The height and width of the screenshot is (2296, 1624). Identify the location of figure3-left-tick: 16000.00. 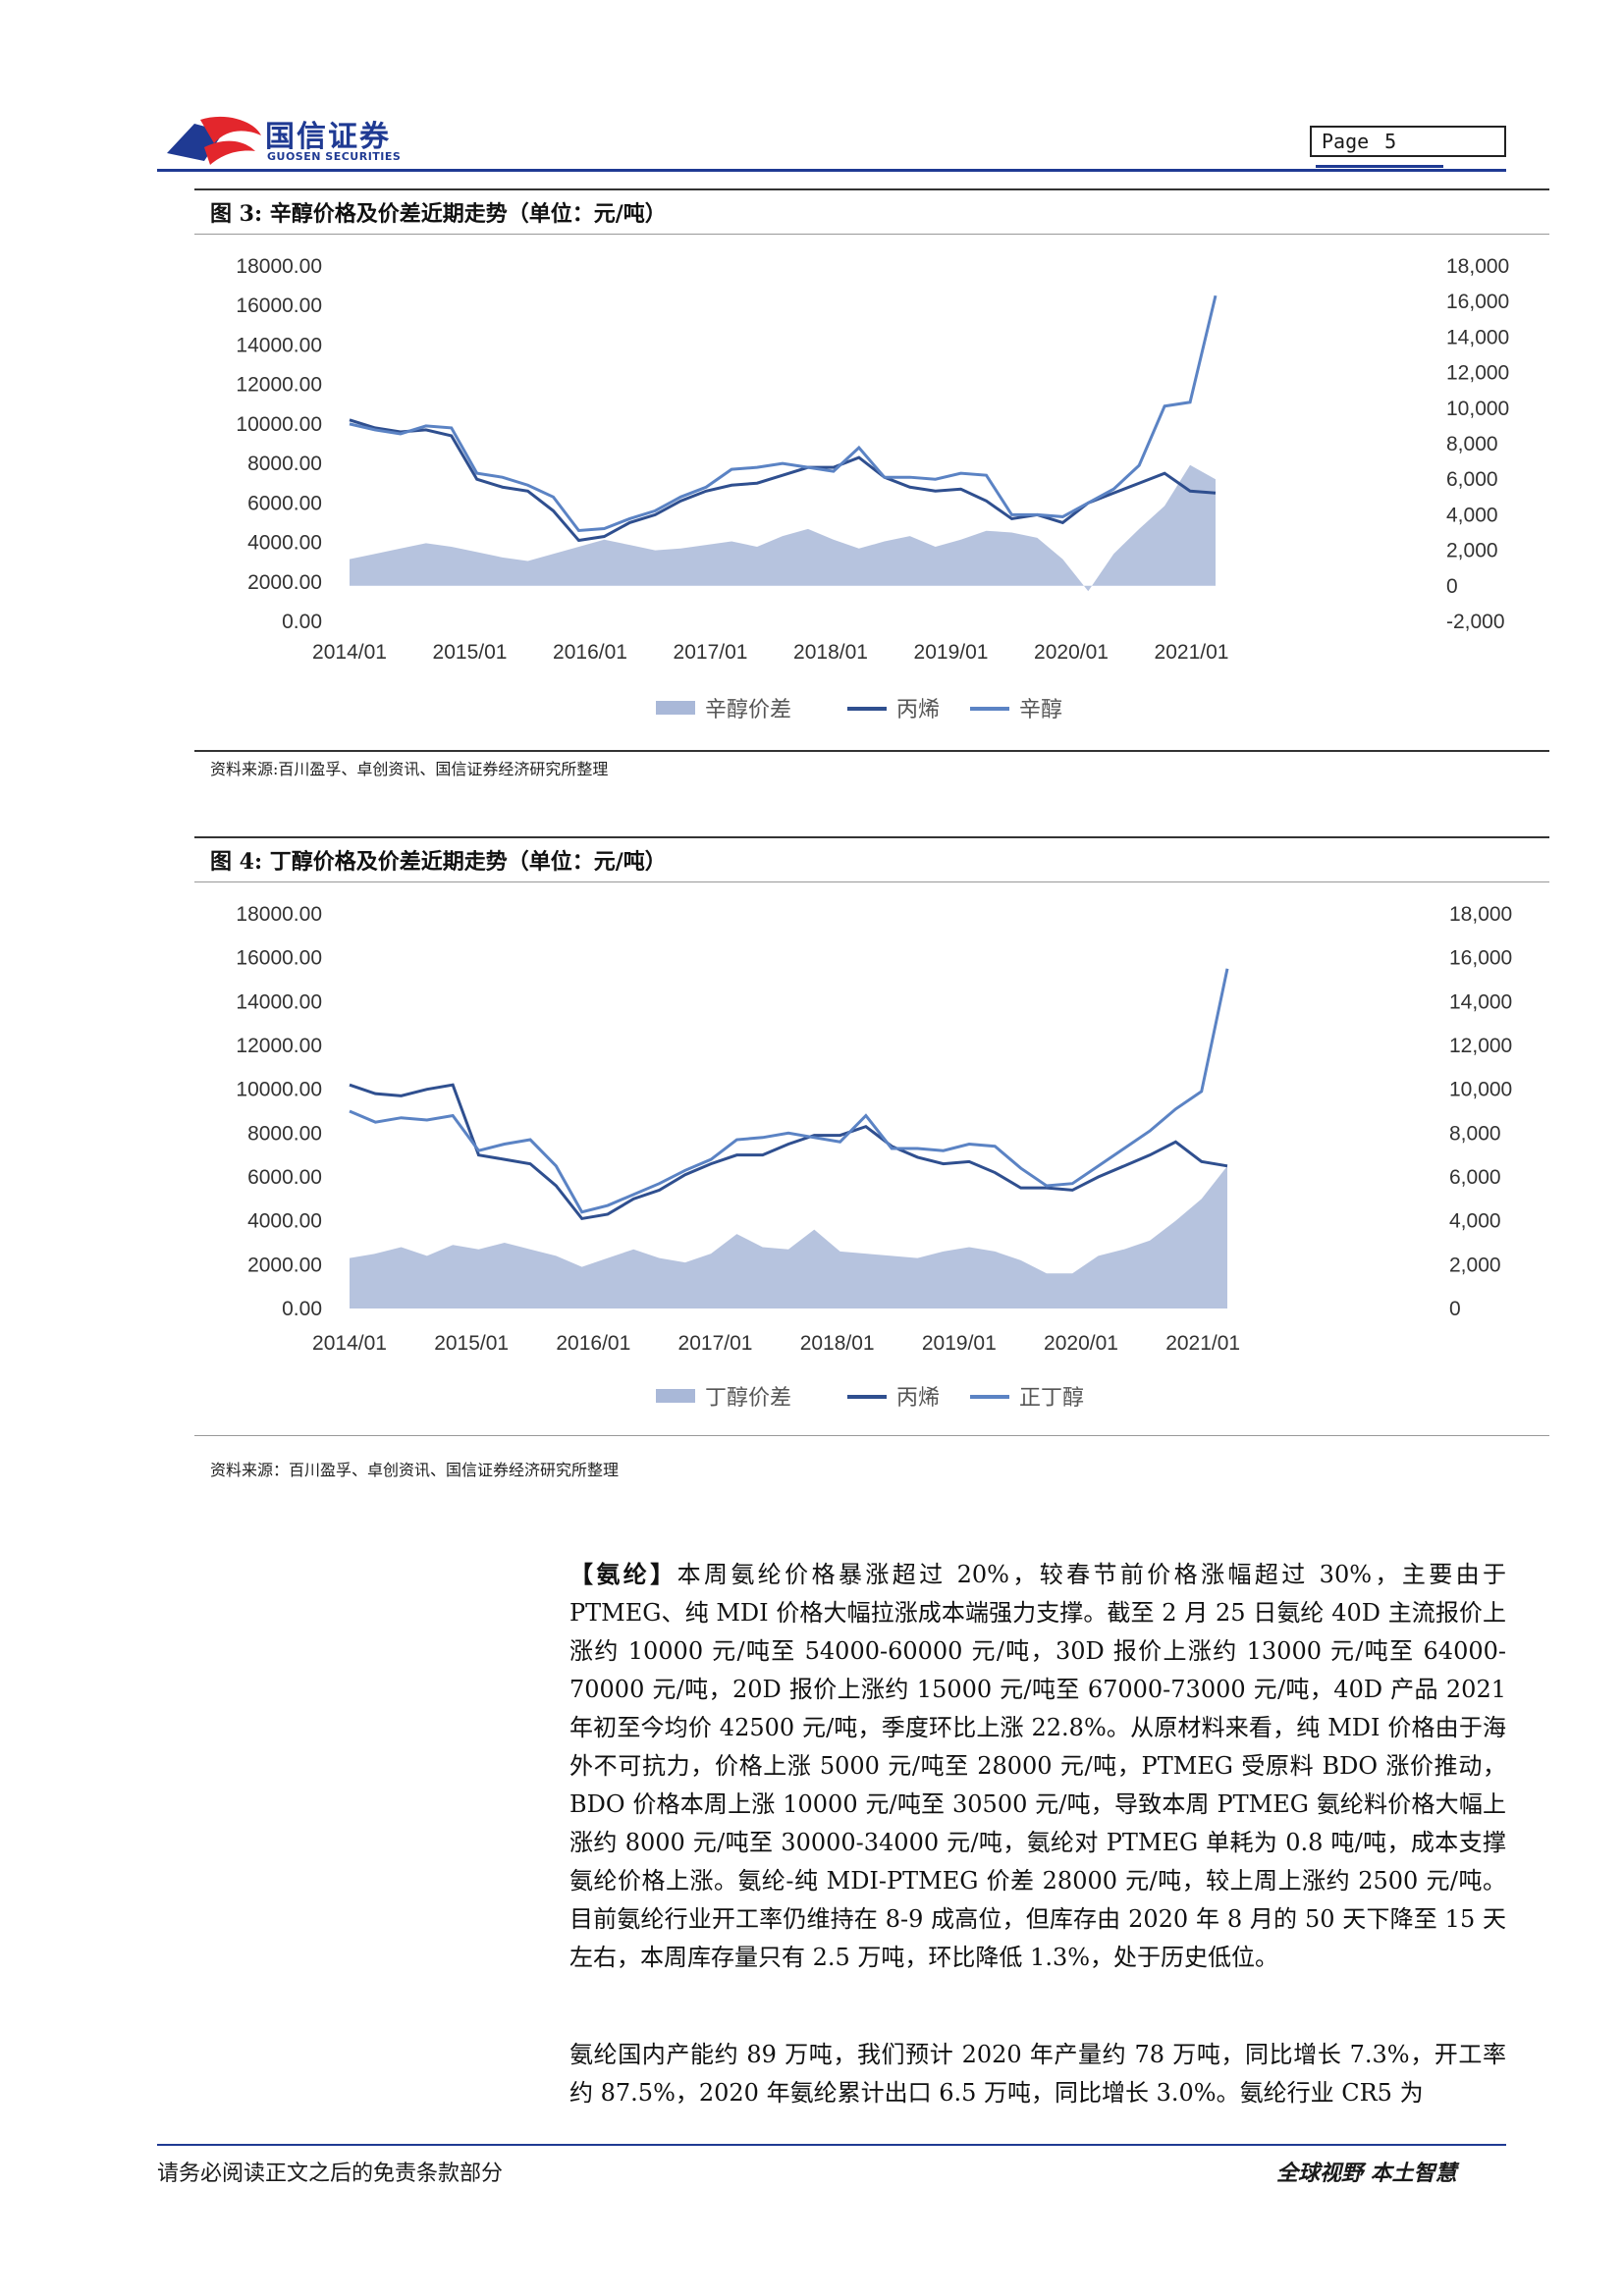
(279, 305).